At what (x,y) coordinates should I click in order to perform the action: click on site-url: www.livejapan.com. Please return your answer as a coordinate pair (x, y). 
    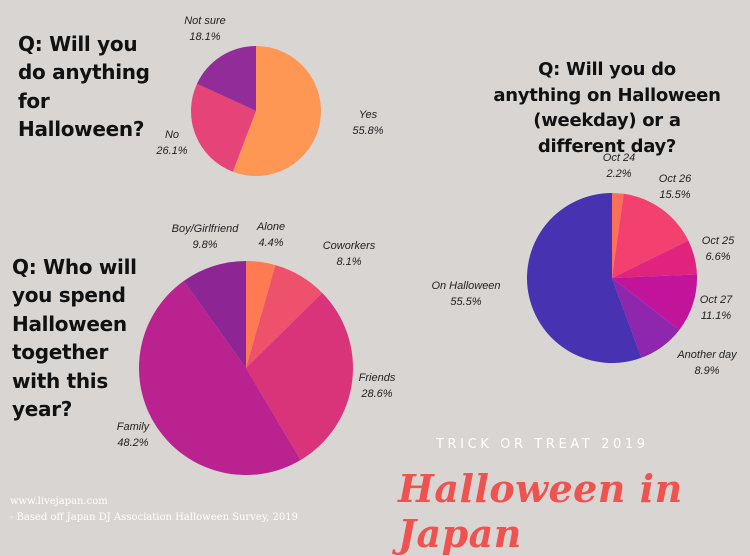
    Looking at the image, I should click on (59, 501).